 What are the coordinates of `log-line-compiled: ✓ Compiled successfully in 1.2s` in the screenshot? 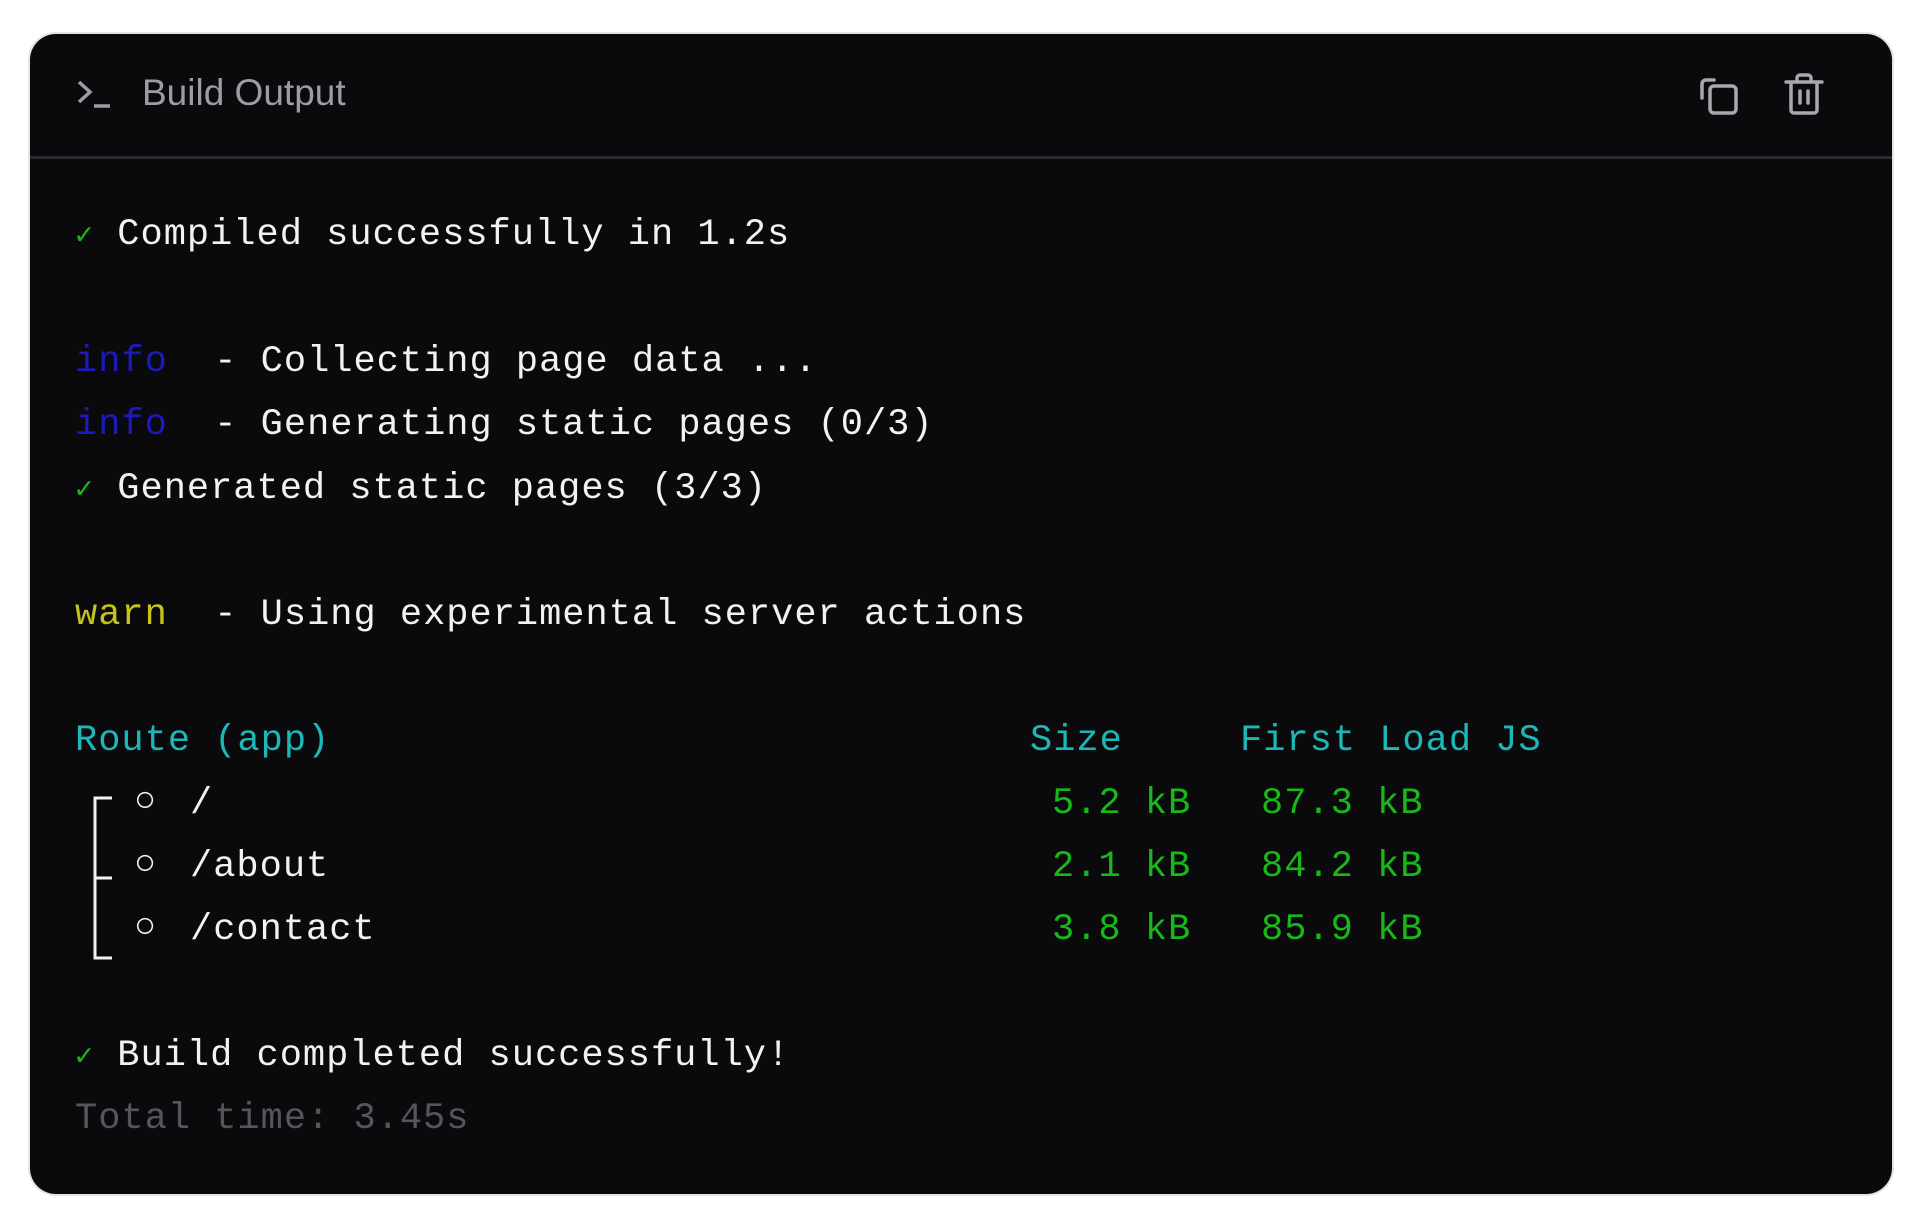 It's located at (432, 235).